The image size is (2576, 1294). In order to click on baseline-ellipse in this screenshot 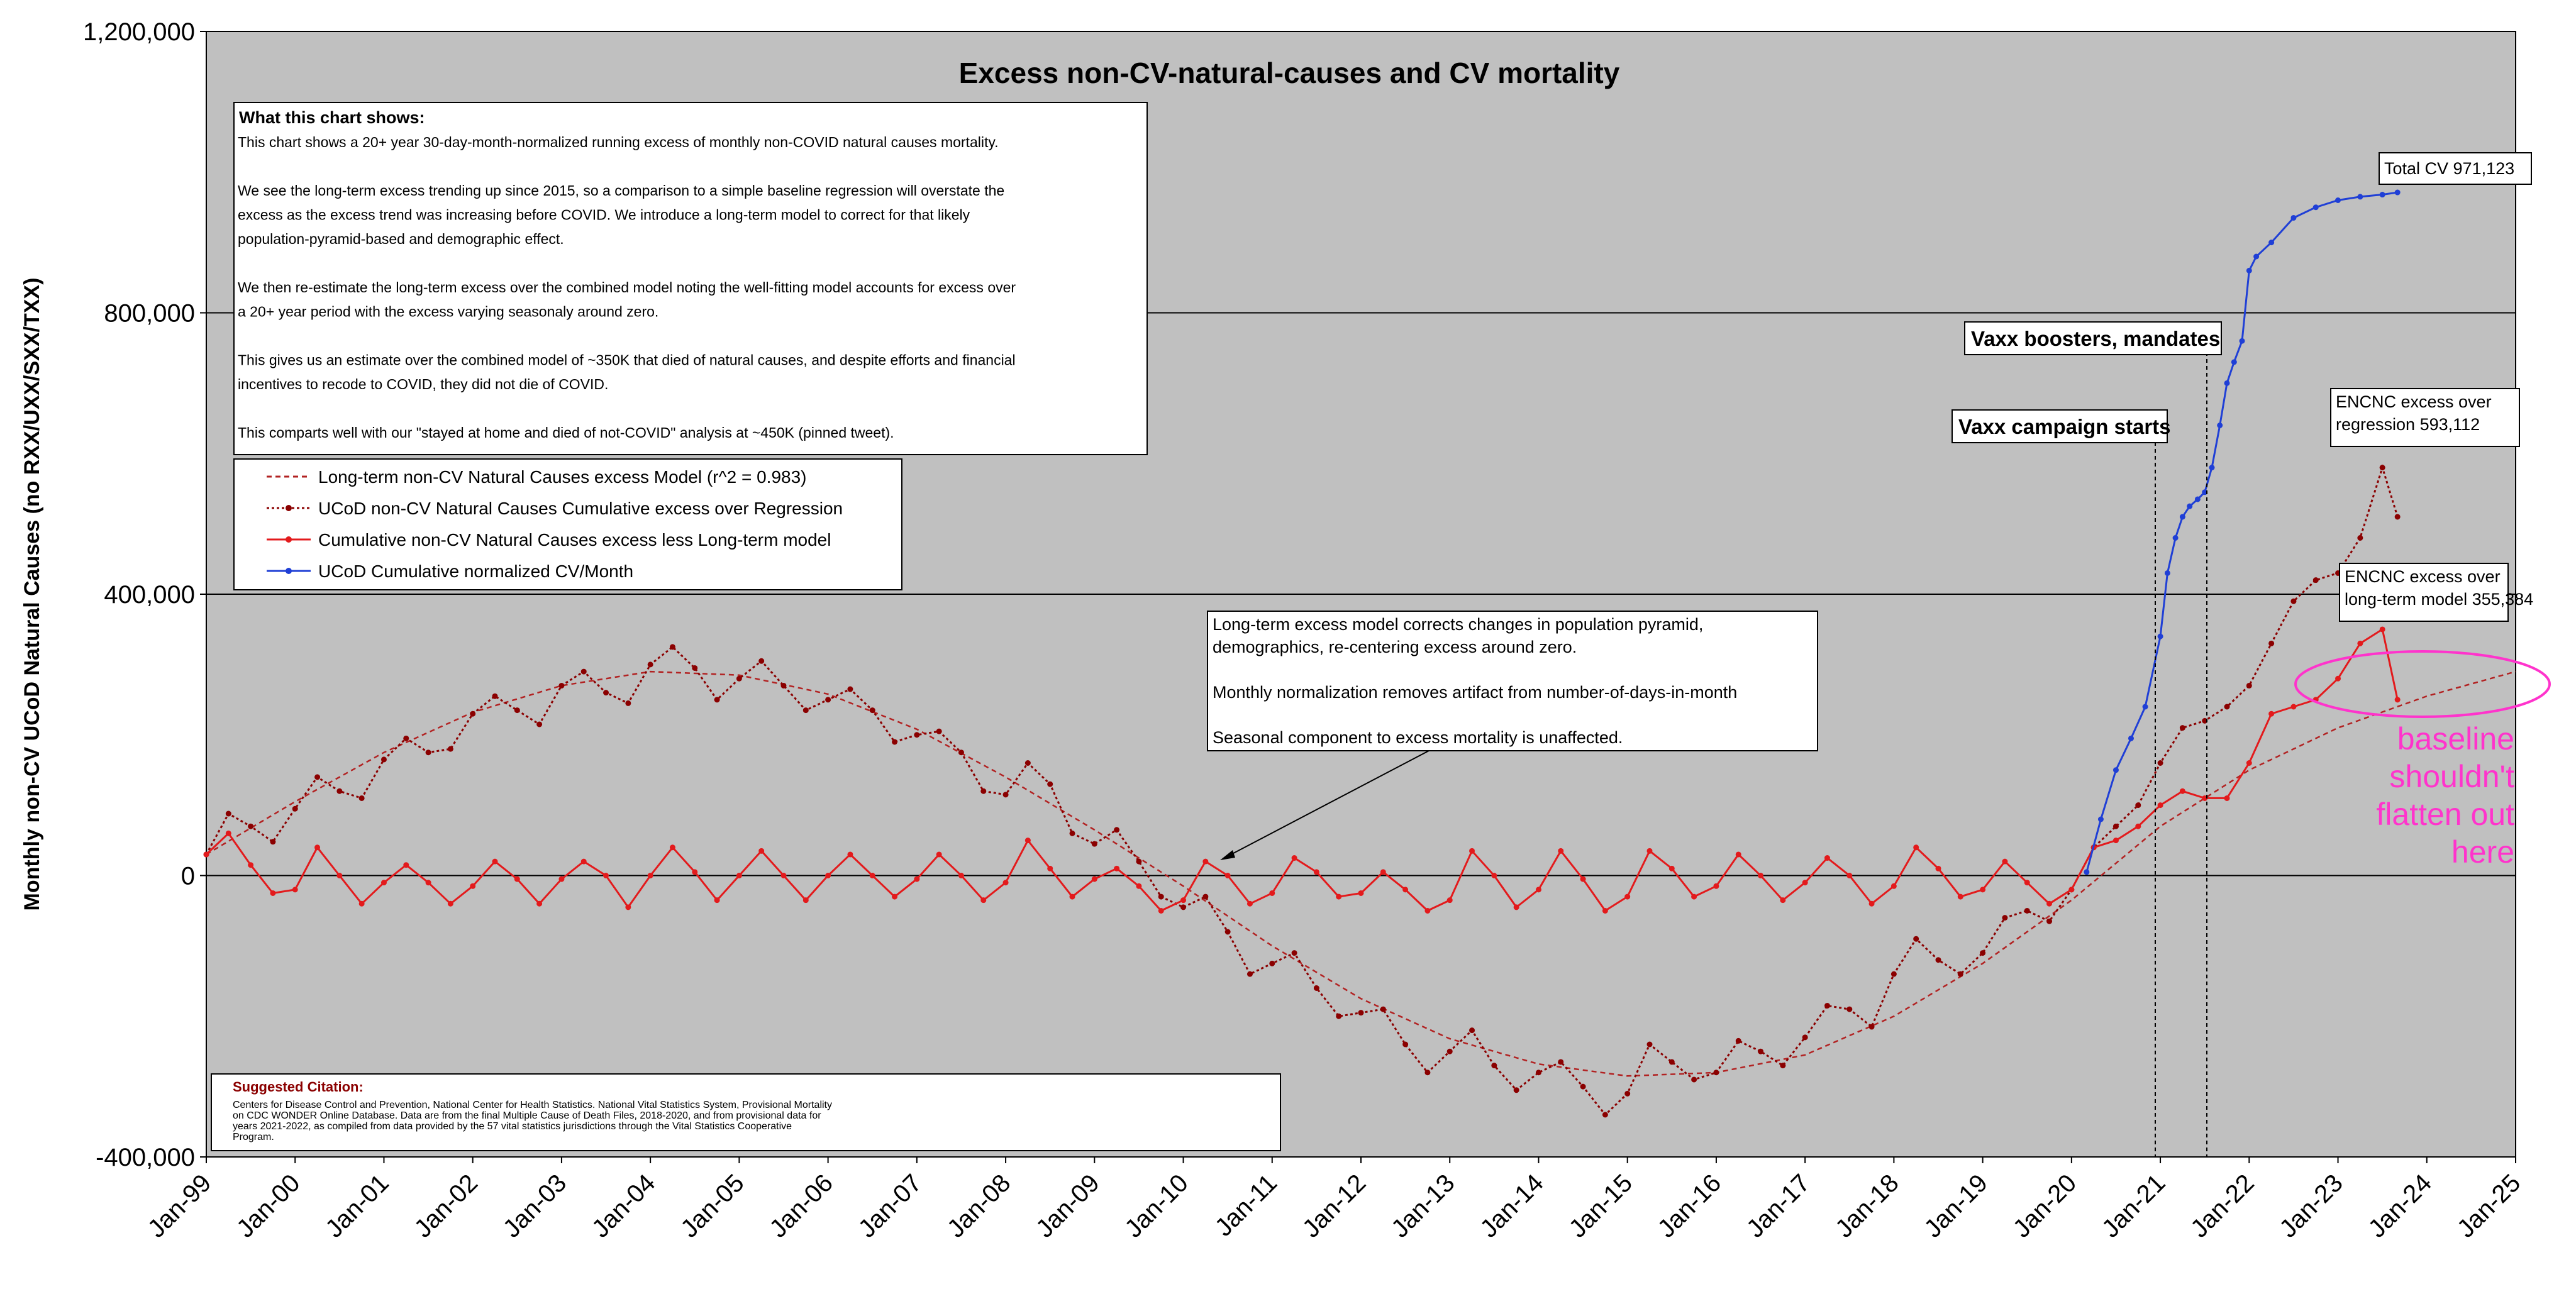, I will do `click(2422, 684)`.